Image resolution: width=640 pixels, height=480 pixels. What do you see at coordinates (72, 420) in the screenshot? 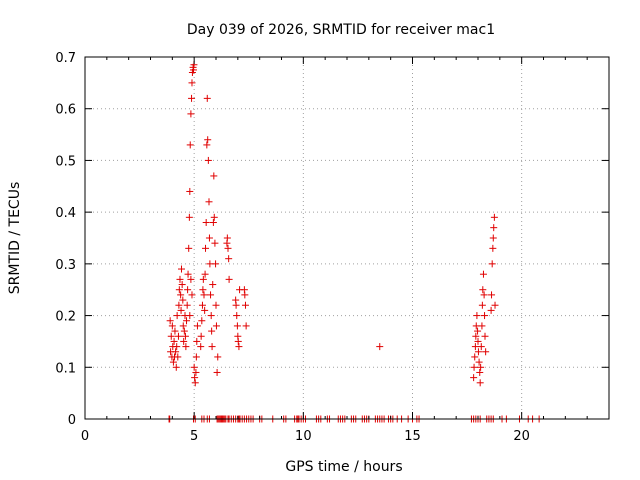
I see `y-tick-label: 0` at bounding box center [72, 420].